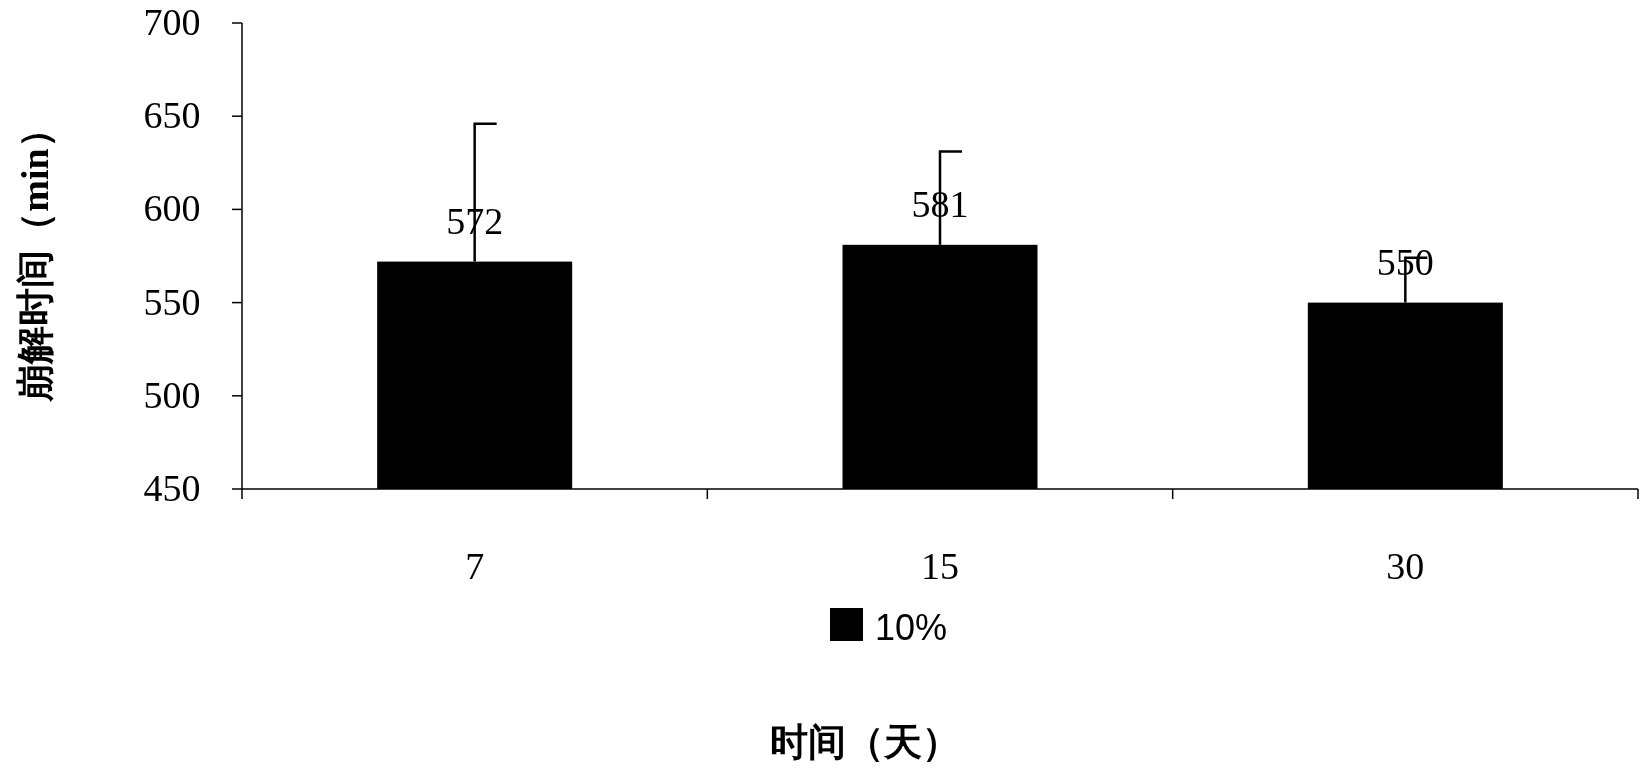 The width and height of the screenshot is (1646, 775). I want to click on y-axis-title: 崩解时间（min）, so click(35, 256).